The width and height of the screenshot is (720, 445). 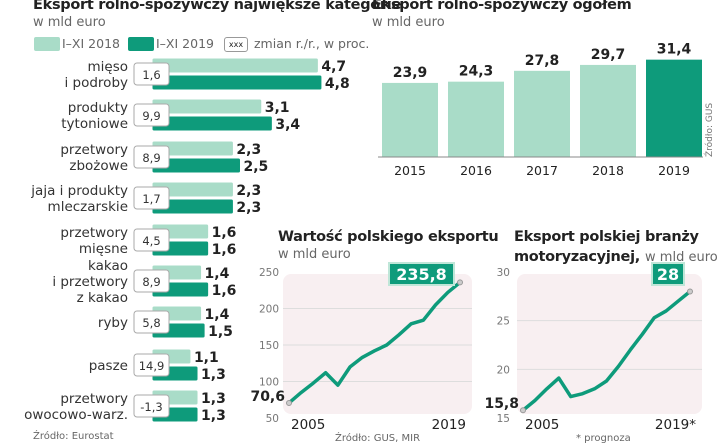 I want to click on motor-plot-area, so click(x=609, y=344).